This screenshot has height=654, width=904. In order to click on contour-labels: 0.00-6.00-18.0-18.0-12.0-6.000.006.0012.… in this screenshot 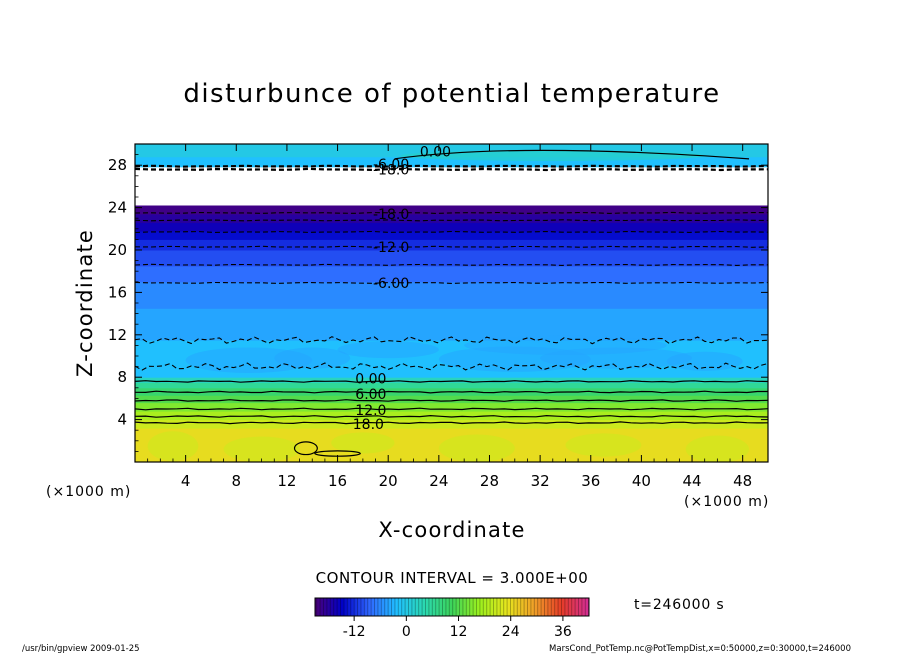, I will do `click(402, 288)`.